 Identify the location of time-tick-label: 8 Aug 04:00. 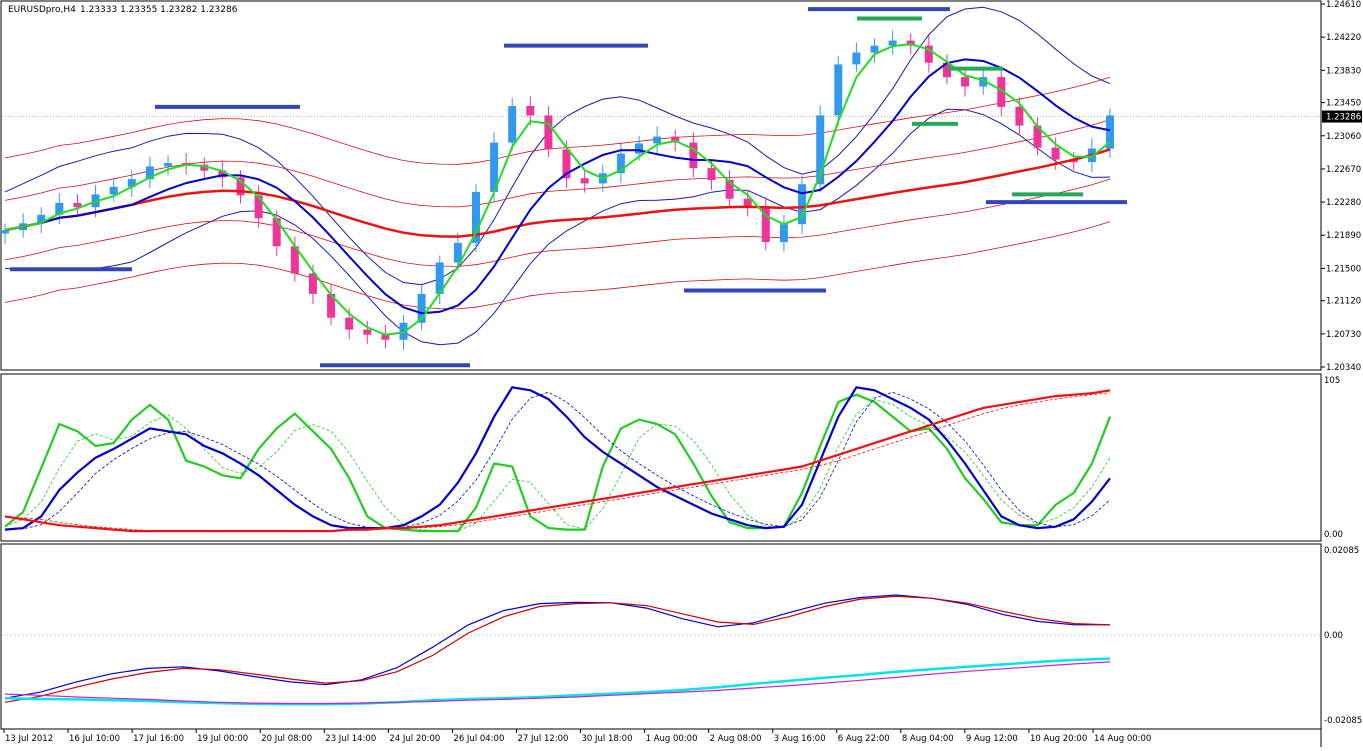
(928, 739).